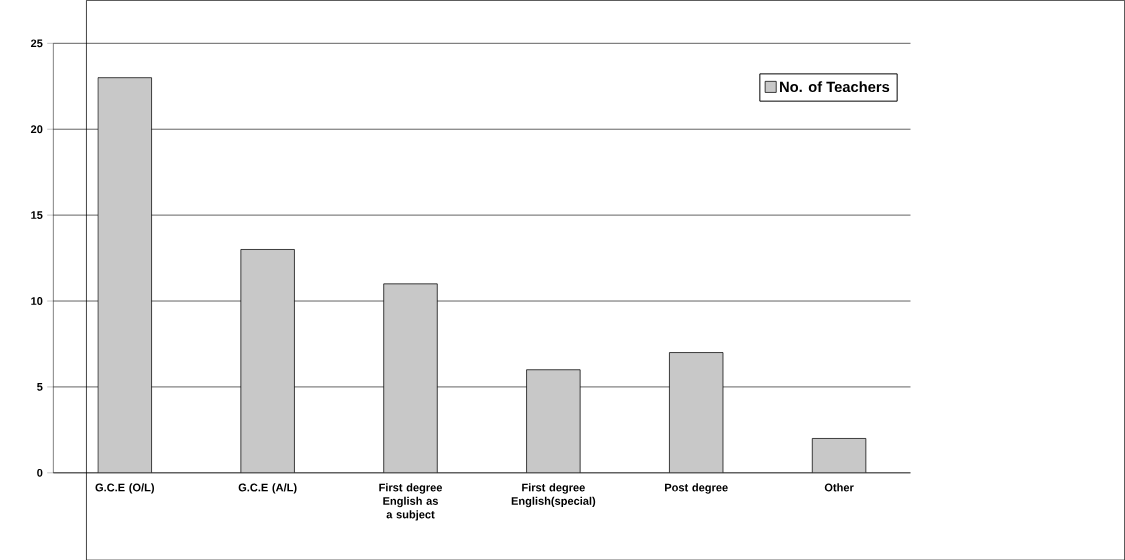  What do you see at coordinates (37, 215) in the screenshot?
I see `y-tick-label: 15` at bounding box center [37, 215].